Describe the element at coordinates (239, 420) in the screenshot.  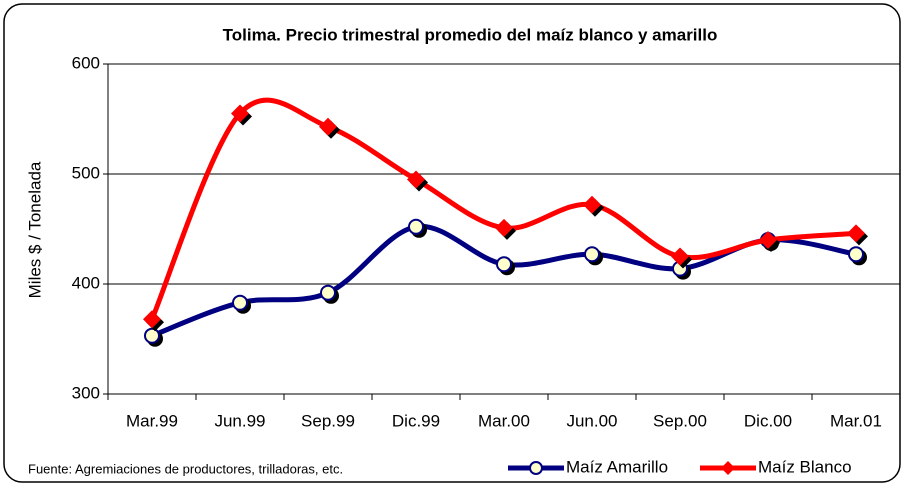
I see `x-tick-label: Jun.99` at that location.